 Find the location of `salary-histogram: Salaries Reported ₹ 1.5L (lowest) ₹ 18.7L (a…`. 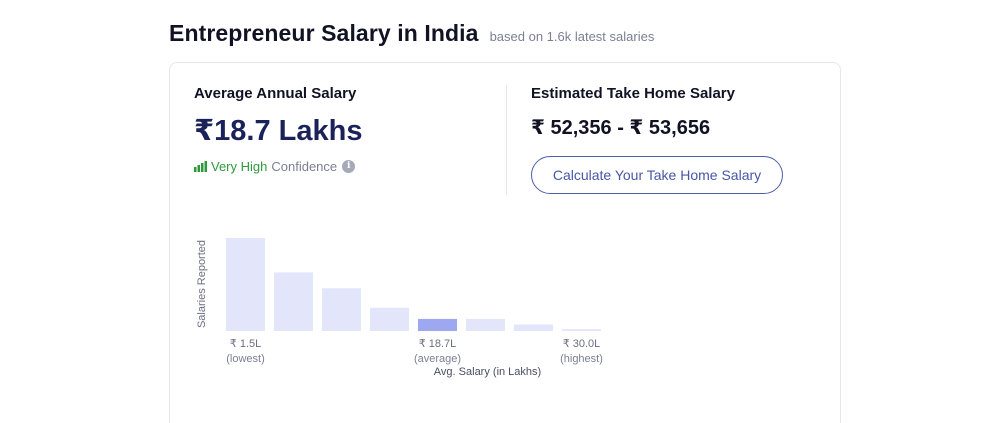

salary-histogram: Salaries Reported ₹ 1.5L (lowest) ₹ 18.7L (a… is located at coordinates (399, 308).